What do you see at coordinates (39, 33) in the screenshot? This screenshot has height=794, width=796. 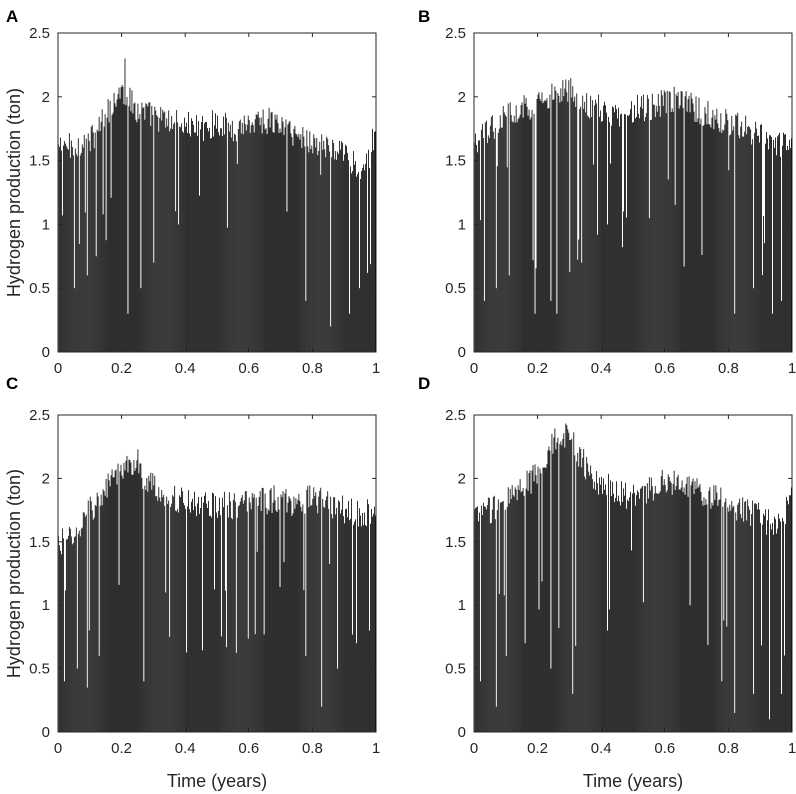 I see `y-tick-label: 2.5` at bounding box center [39, 33].